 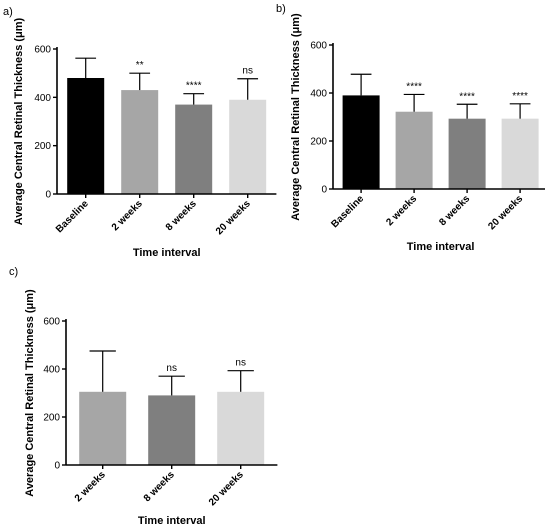 What do you see at coordinates (140, 65) in the screenshot?
I see `significance-label: **` at bounding box center [140, 65].